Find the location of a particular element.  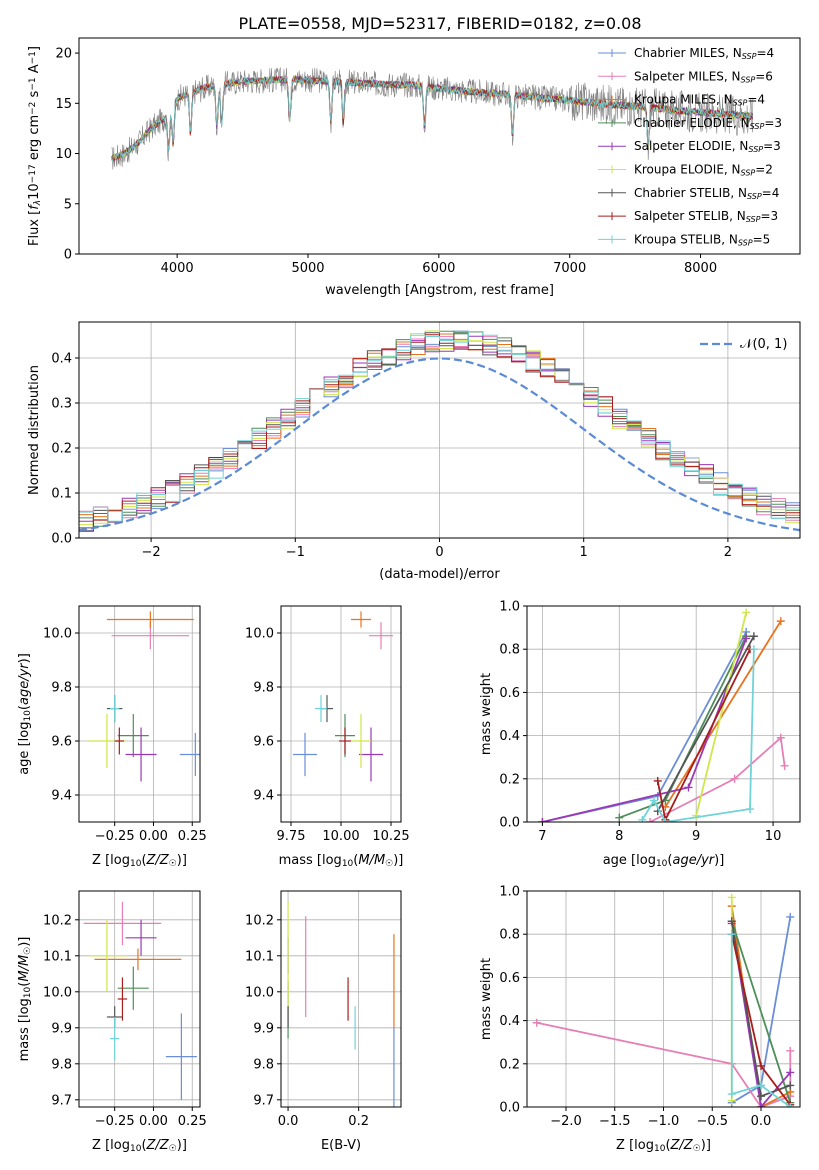

y-axis-label: Normed distribution is located at coordinates (34, 430).